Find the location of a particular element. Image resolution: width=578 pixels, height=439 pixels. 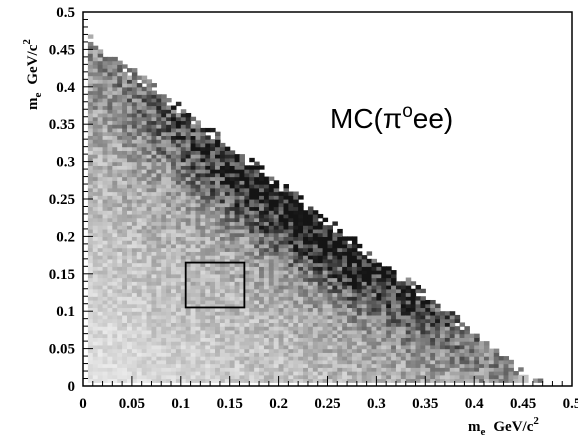

x-tick-label: 0.2 is located at coordinates (278, 404).